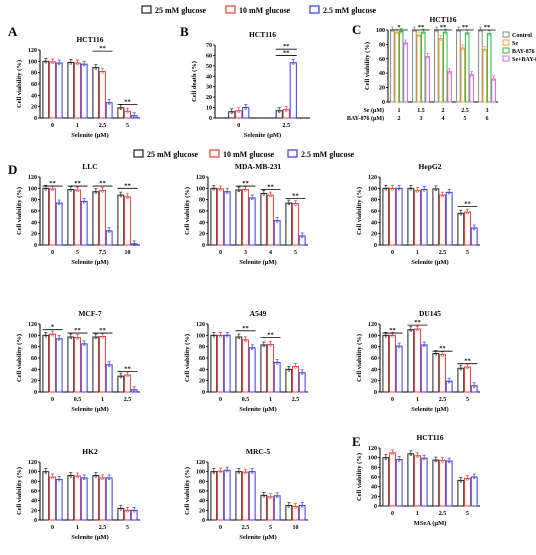  I want to click on legend-swatch, so click(506, 58).